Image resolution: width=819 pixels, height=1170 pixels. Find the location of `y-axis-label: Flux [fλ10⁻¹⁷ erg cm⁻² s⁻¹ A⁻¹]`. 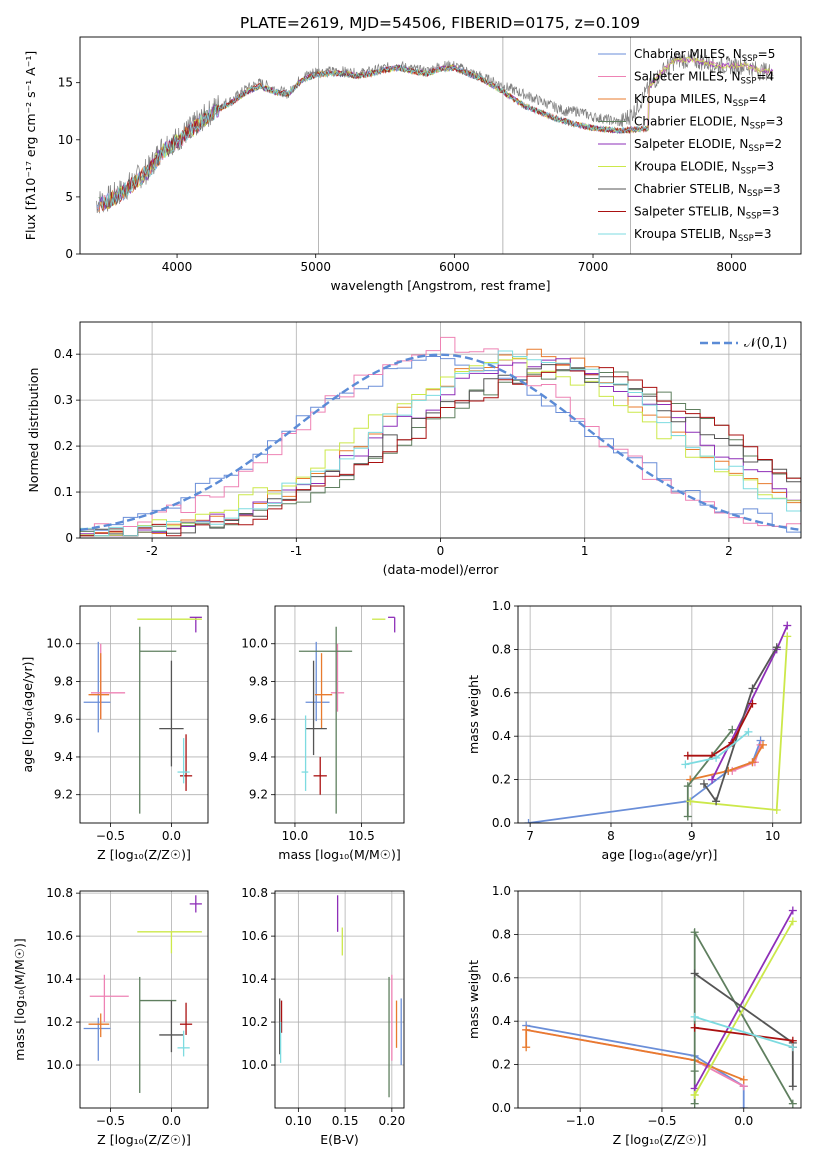

y-axis-label: Flux [fλ10⁻¹⁷ erg cm⁻² s⁻¹ A⁻¹] is located at coordinates (30, 145).